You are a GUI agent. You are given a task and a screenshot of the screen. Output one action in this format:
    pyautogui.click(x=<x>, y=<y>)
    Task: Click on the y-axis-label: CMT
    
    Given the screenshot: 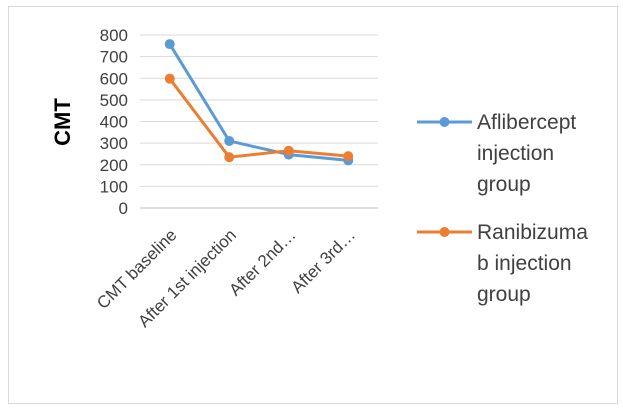 What is the action you would take?
    pyautogui.click(x=62, y=122)
    